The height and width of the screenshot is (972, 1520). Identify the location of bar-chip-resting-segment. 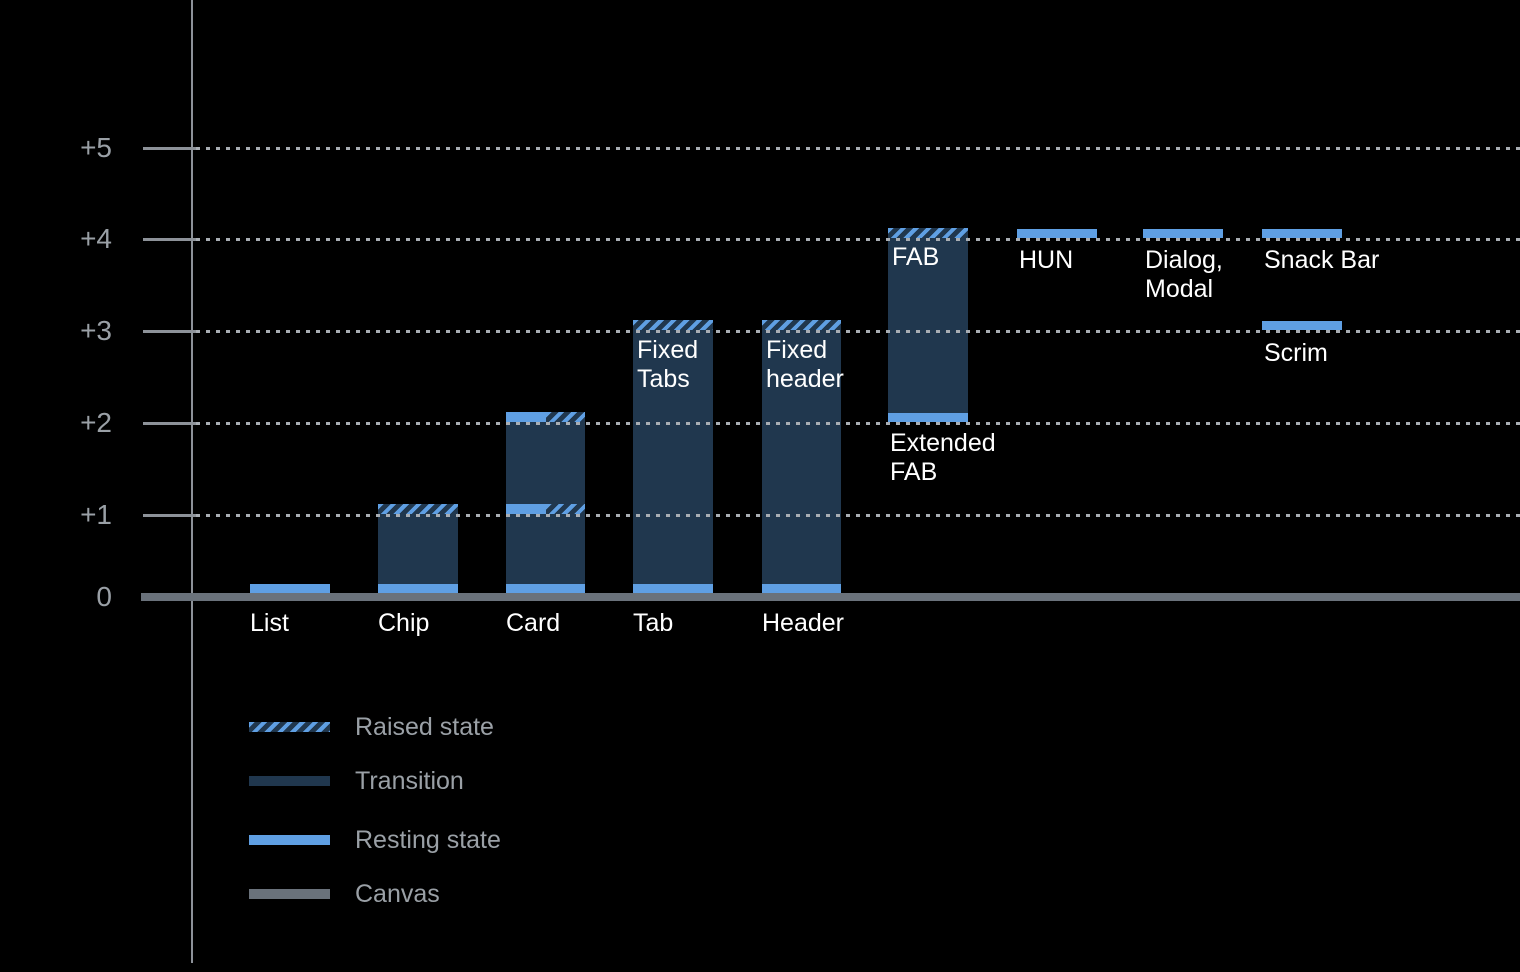
(418, 588).